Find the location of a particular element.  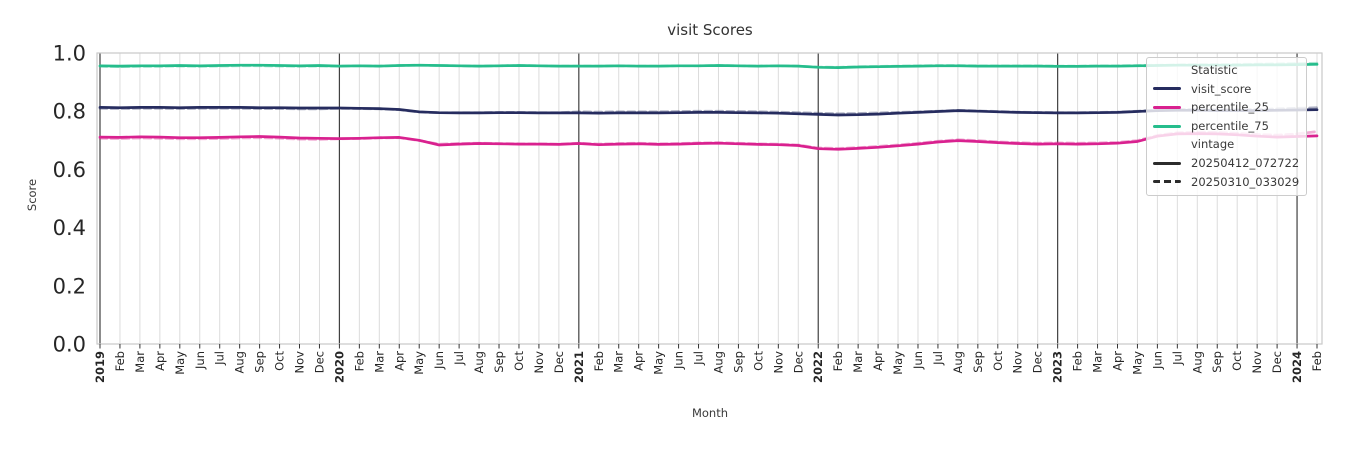

legend-label-visit-score: visit_score is located at coordinates (1221, 88).